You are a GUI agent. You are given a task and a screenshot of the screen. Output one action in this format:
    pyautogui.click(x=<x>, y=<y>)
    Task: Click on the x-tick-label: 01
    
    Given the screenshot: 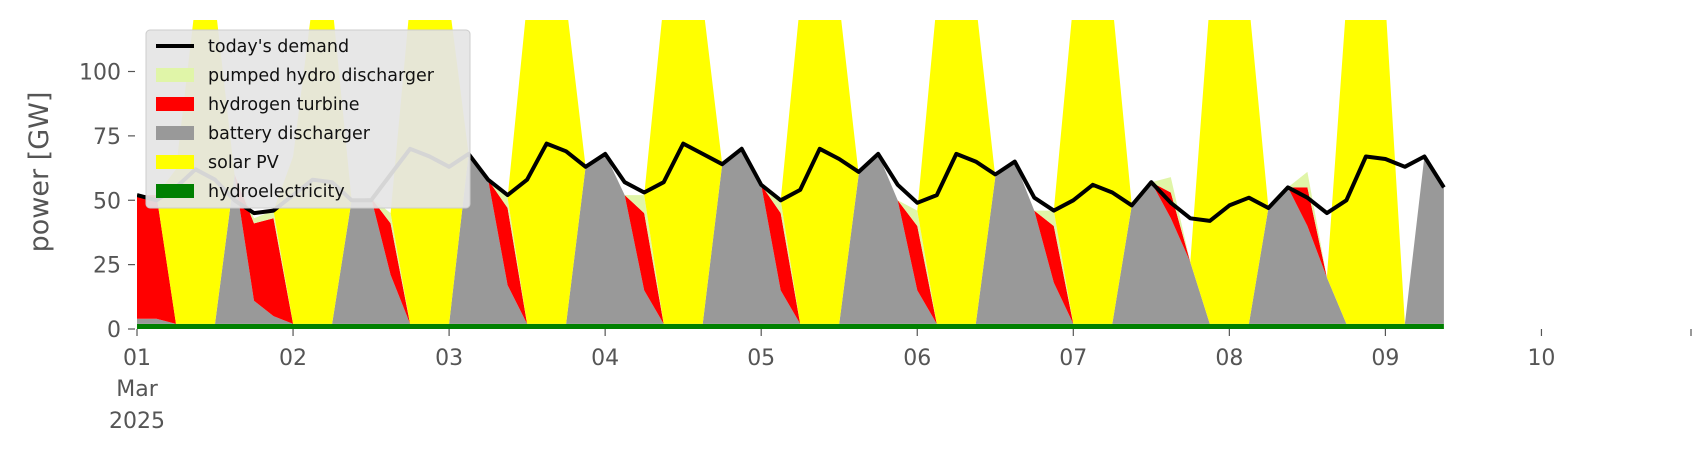 What is the action you would take?
    pyautogui.click(x=137, y=358)
    